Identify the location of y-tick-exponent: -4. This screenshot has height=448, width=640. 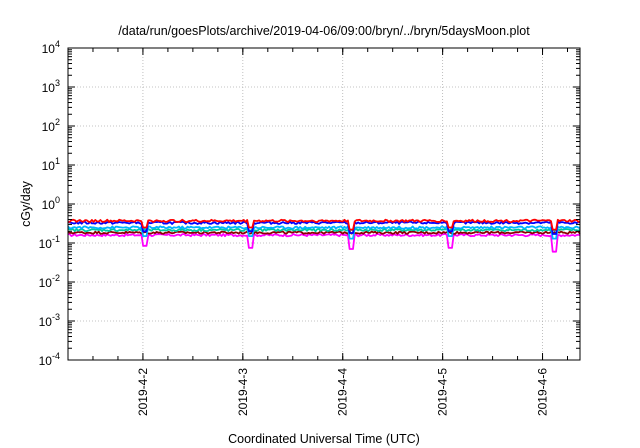
(56, 356).